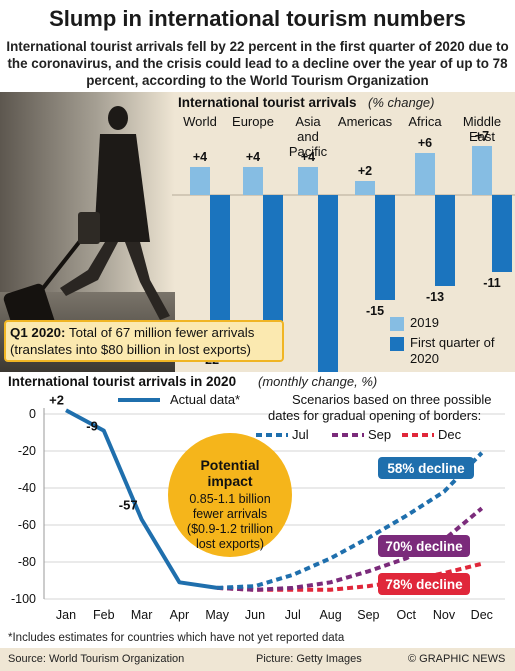  I want to click on x-tick-label: Aug, so click(330, 615).